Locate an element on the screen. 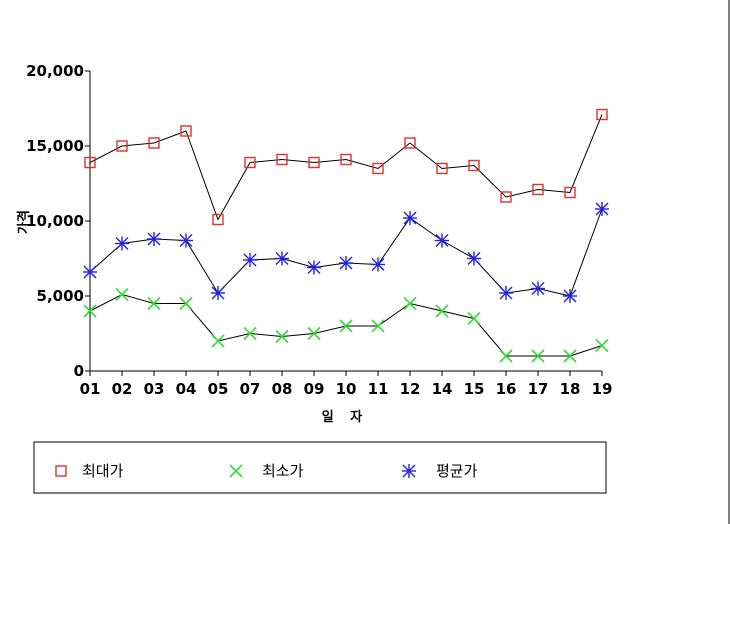 This screenshot has height=630, width=730. x-axis-title: 일 자 is located at coordinates (345, 417).